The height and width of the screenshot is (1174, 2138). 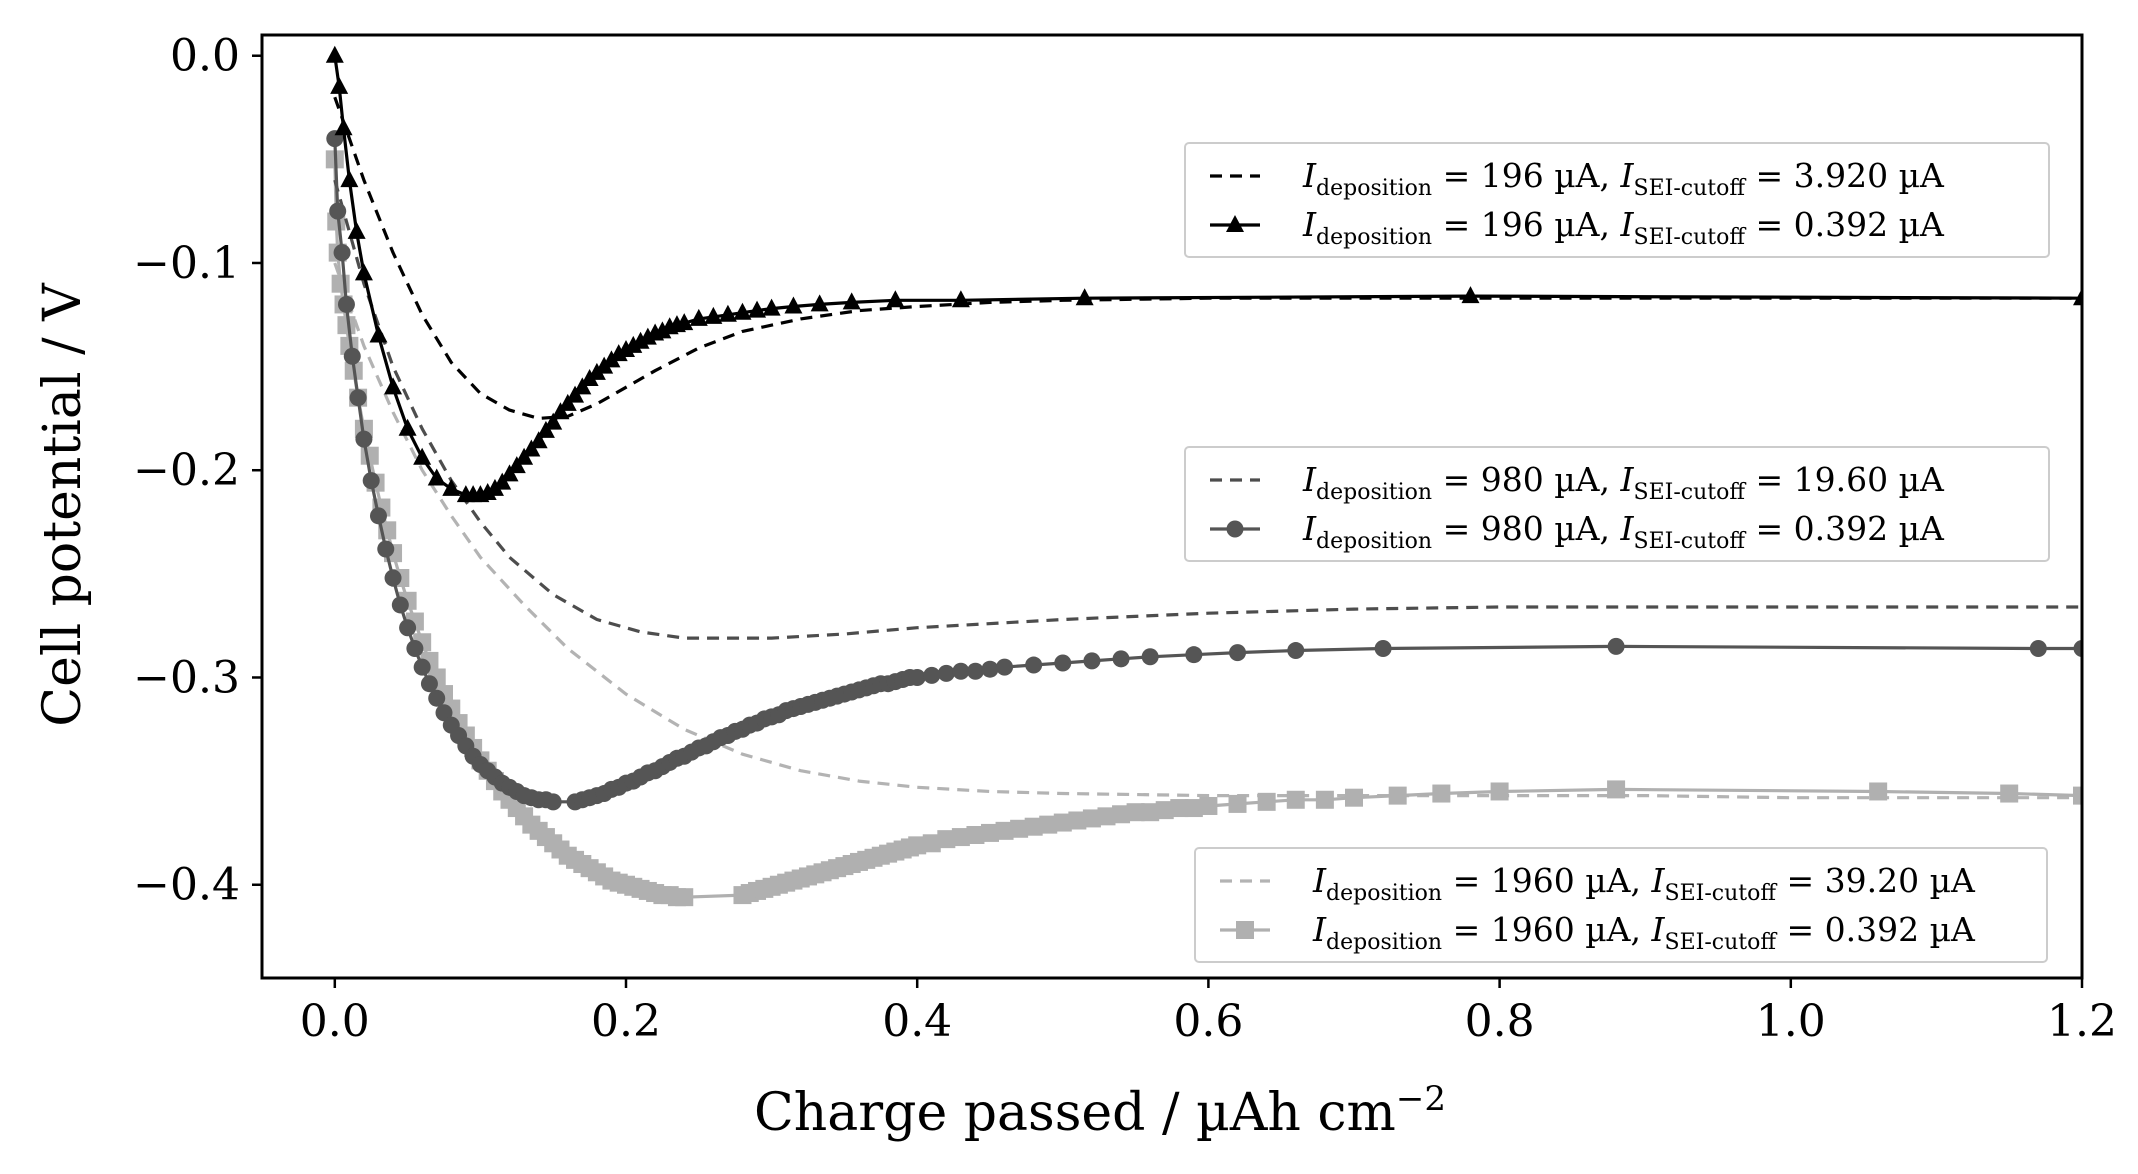 What do you see at coordinates (197, 471) in the screenshot?
I see `y-axis: 0.0 −0.1 −0.2 −0.3 −0.4` at bounding box center [197, 471].